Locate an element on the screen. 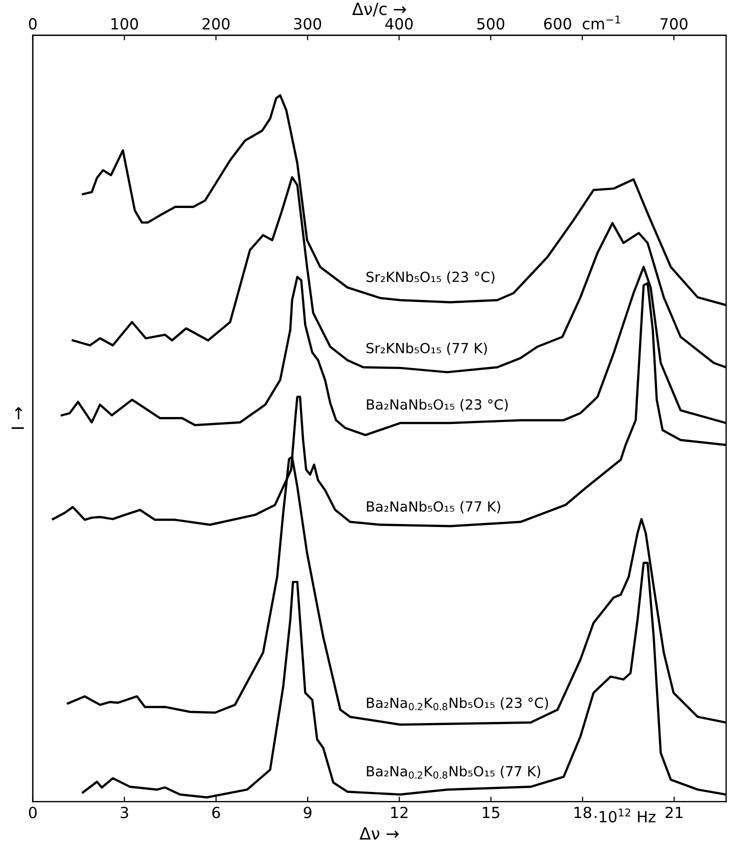 This screenshot has width=729, height=861. x-tick-label: 9 is located at coordinates (308, 812).